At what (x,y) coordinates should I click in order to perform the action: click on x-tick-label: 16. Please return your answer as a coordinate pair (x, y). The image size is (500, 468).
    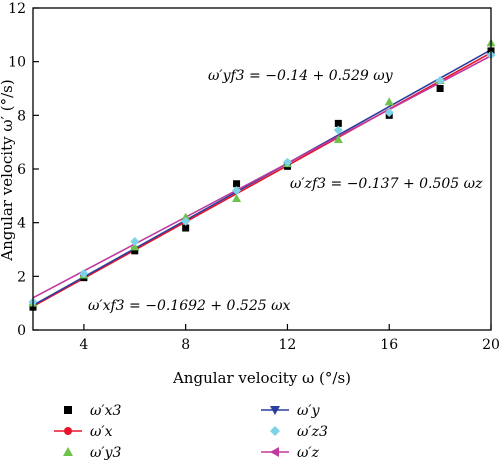
    Looking at the image, I should click on (389, 345).